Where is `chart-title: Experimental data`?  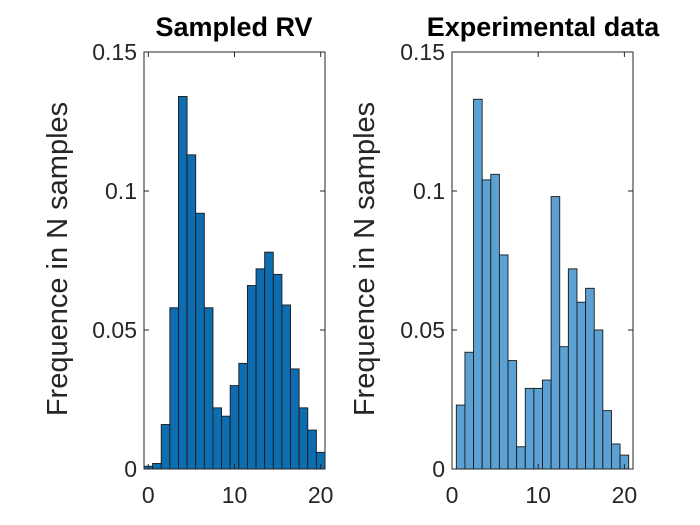
chart-title: Experimental data is located at coordinates (544, 27).